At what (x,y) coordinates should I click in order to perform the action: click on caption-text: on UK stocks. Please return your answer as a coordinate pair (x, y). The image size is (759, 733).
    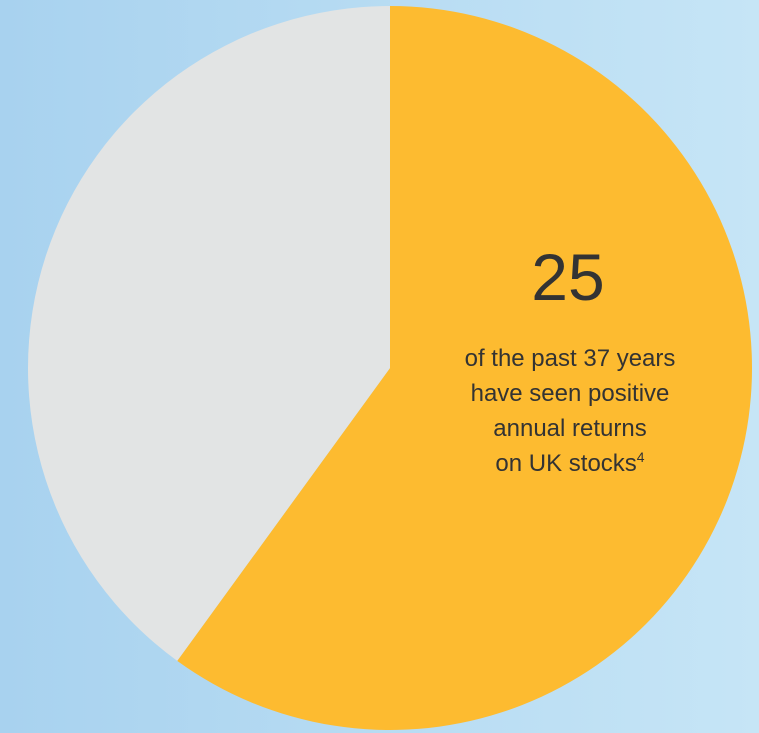
    Looking at the image, I should click on (565, 463).